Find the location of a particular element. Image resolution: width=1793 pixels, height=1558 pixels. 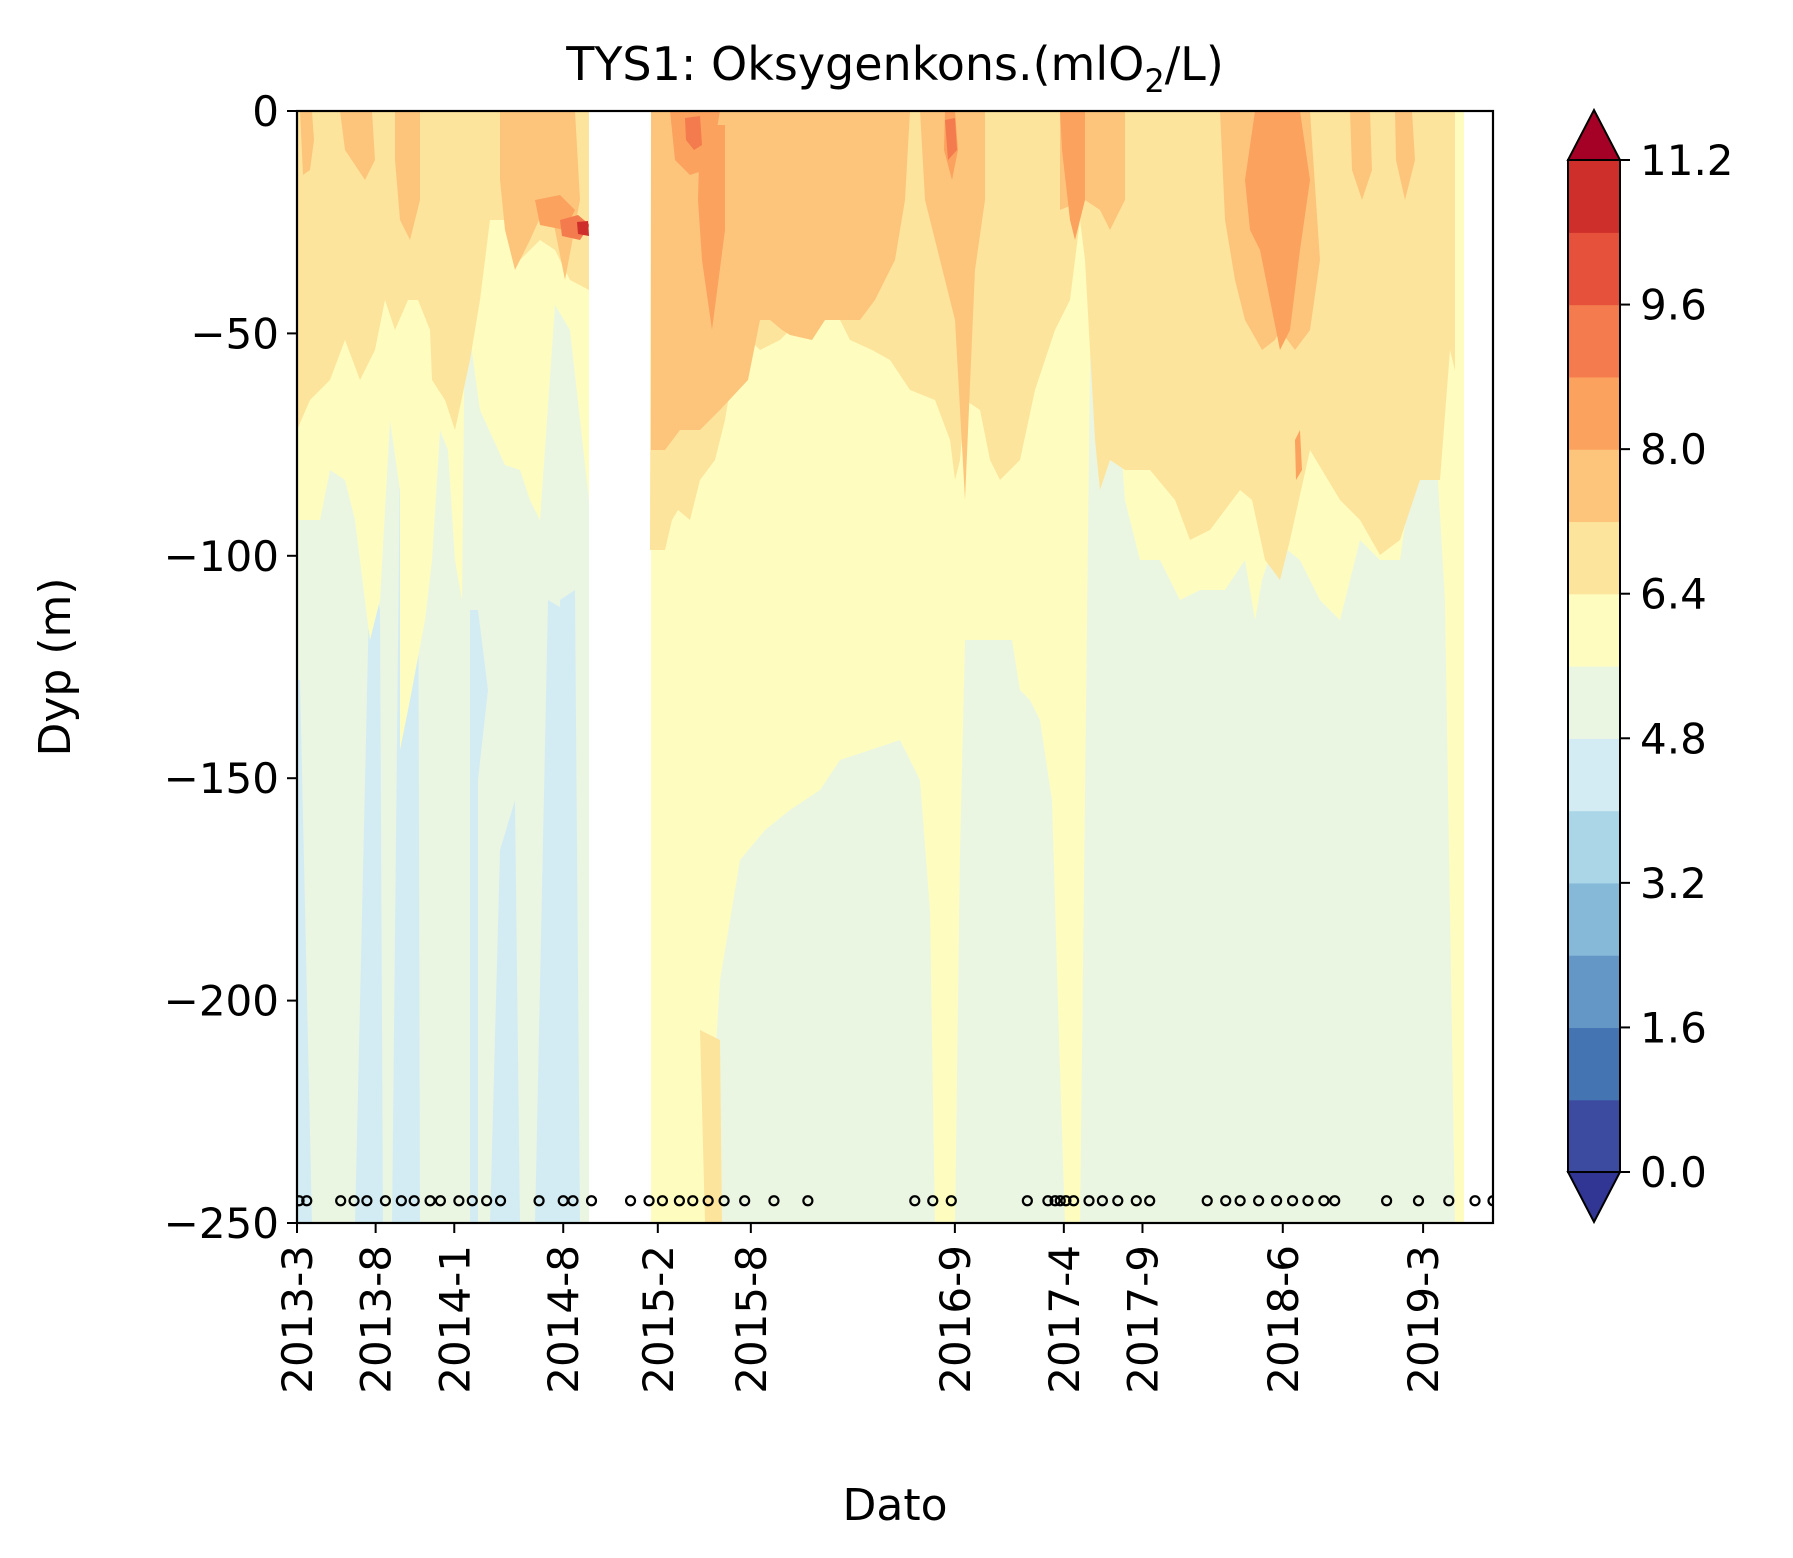

x-tick-label: 2016-9 is located at coordinates (955, 1319).